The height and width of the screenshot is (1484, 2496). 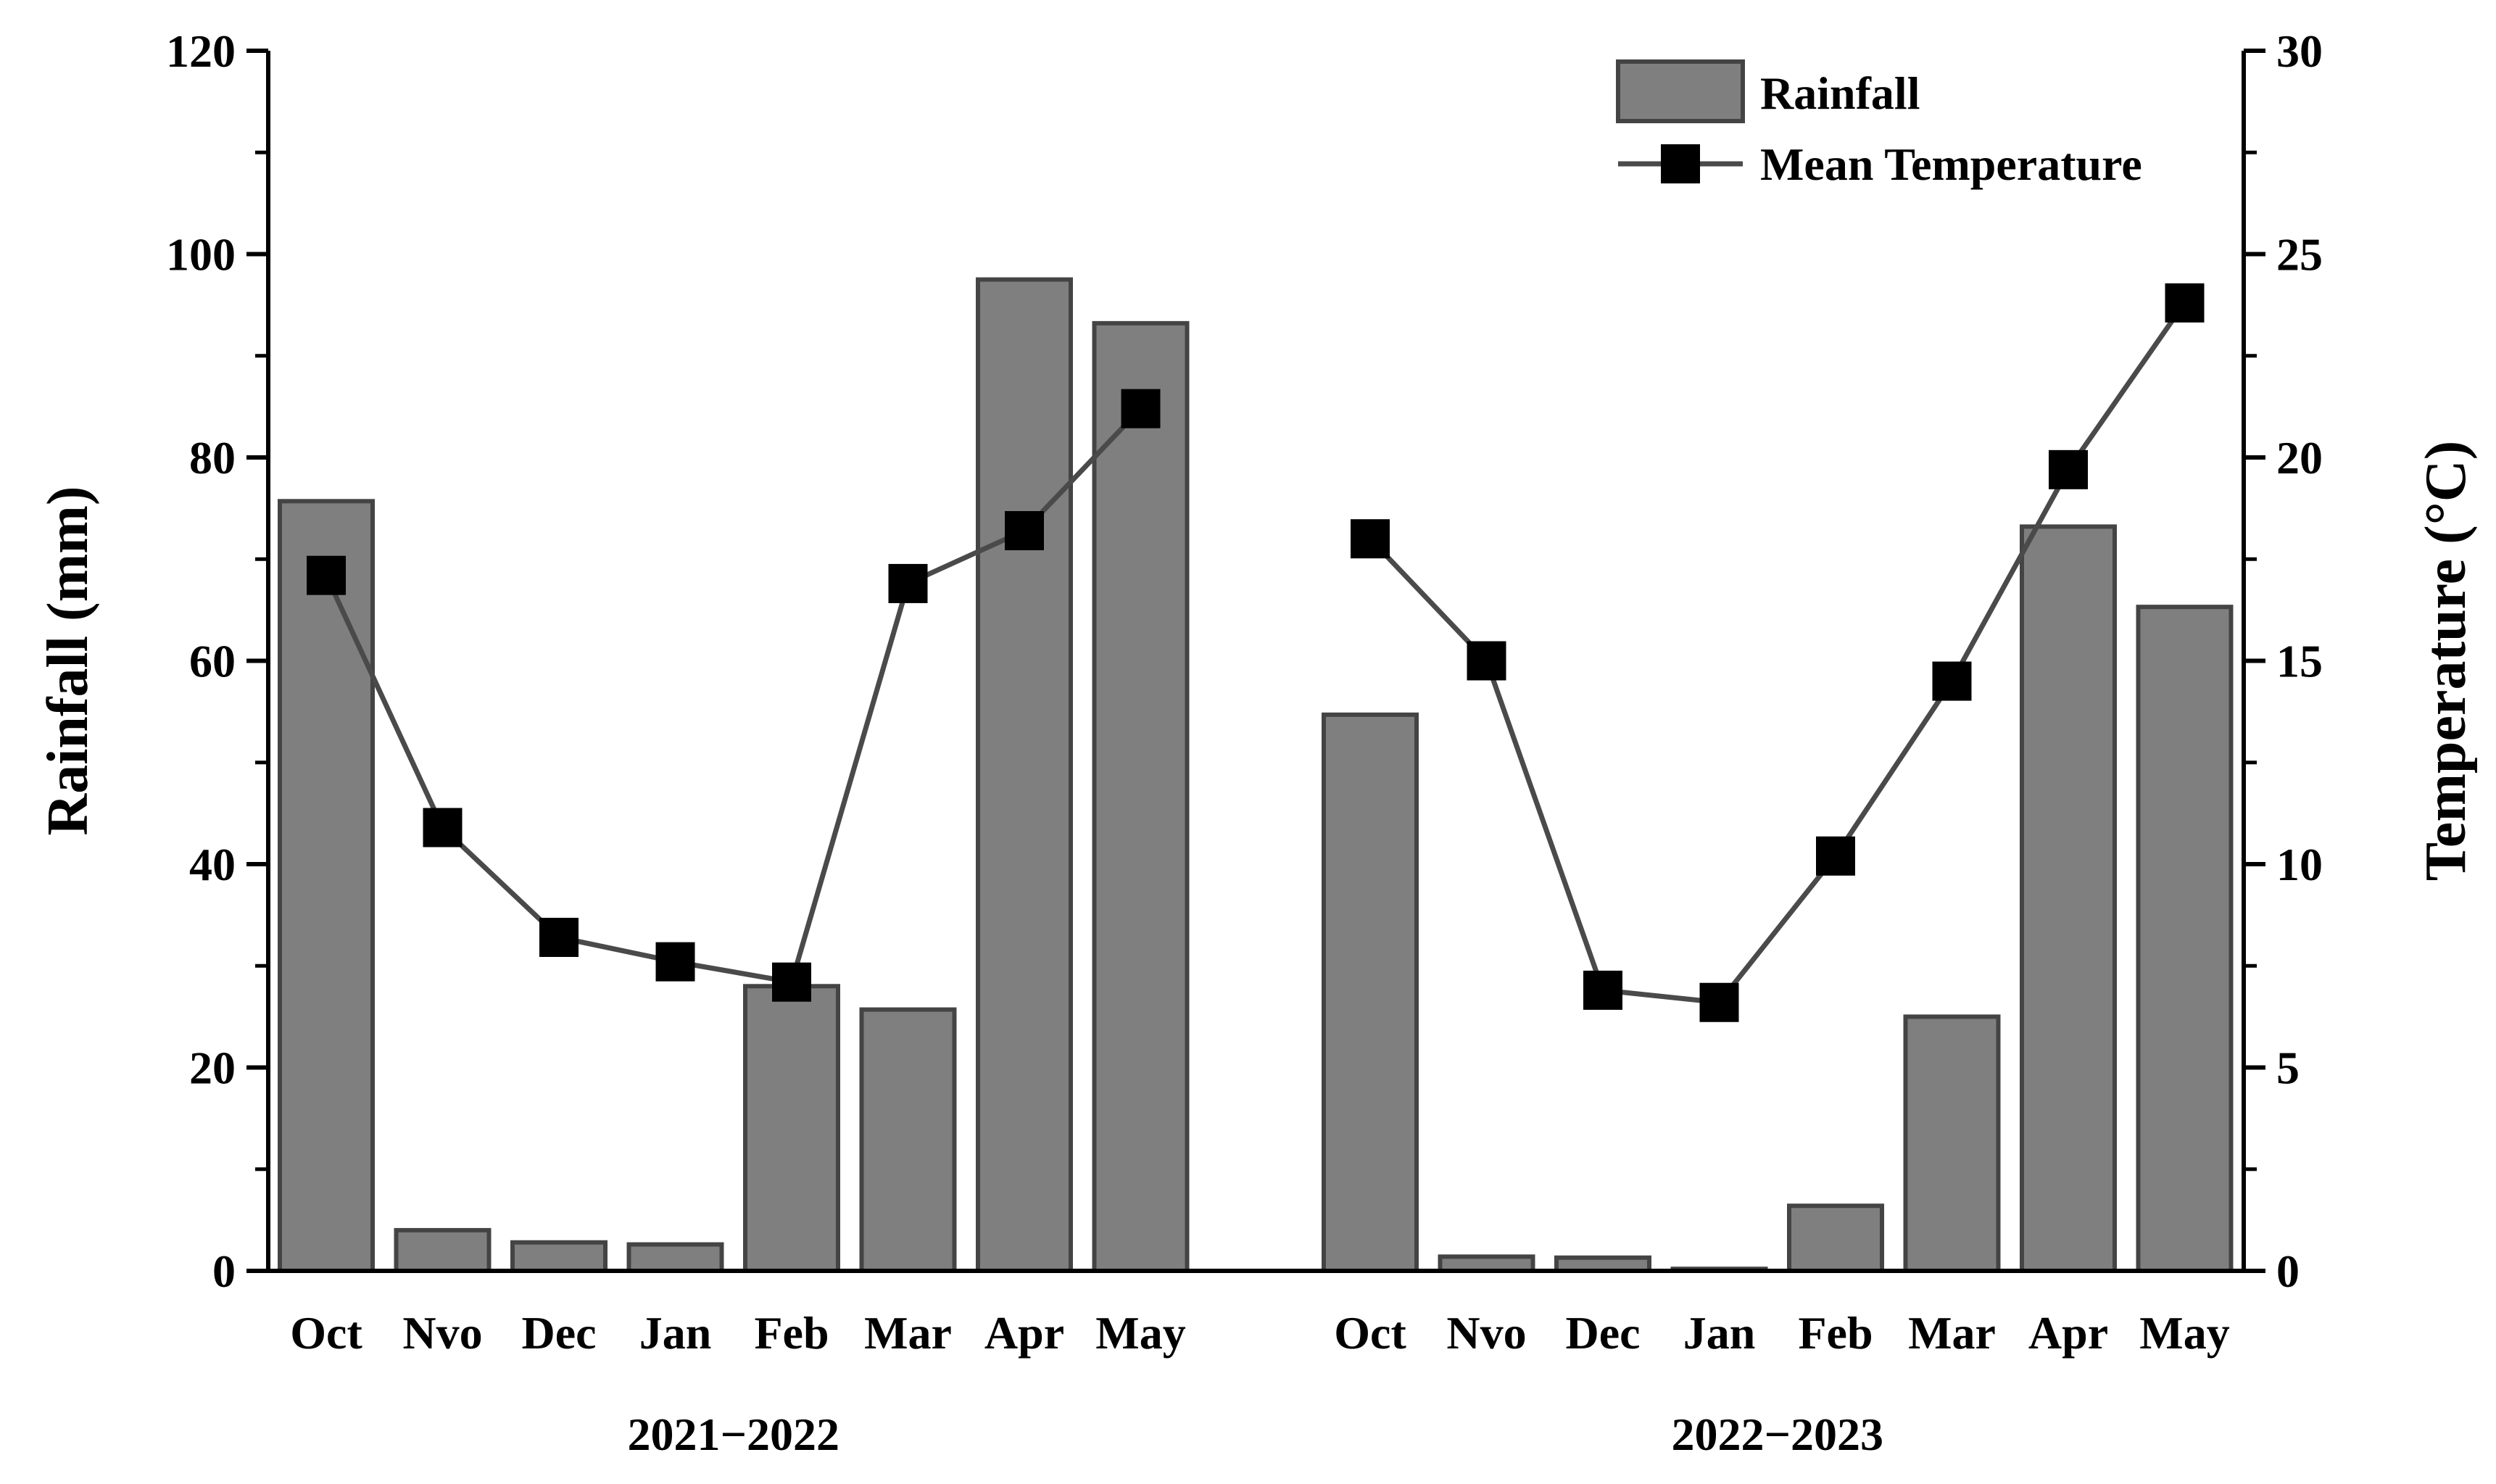 What do you see at coordinates (2299, 458) in the screenshot?
I see `right-tick-label: 20` at bounding box center [2299, 458].